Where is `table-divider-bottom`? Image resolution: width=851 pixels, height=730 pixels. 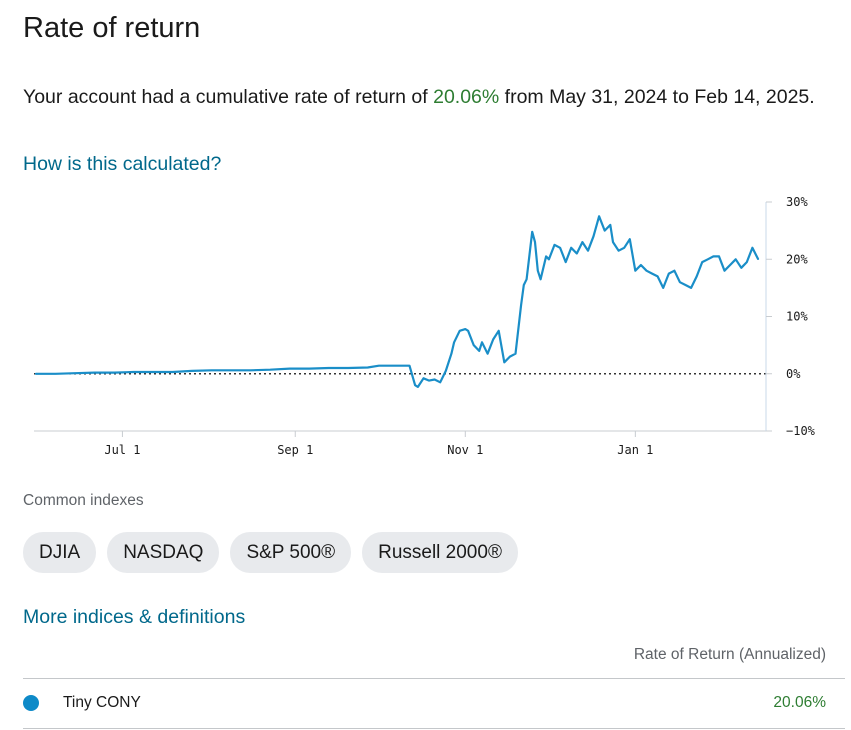
table-divider-bottom is located at coordinates (434, 728).